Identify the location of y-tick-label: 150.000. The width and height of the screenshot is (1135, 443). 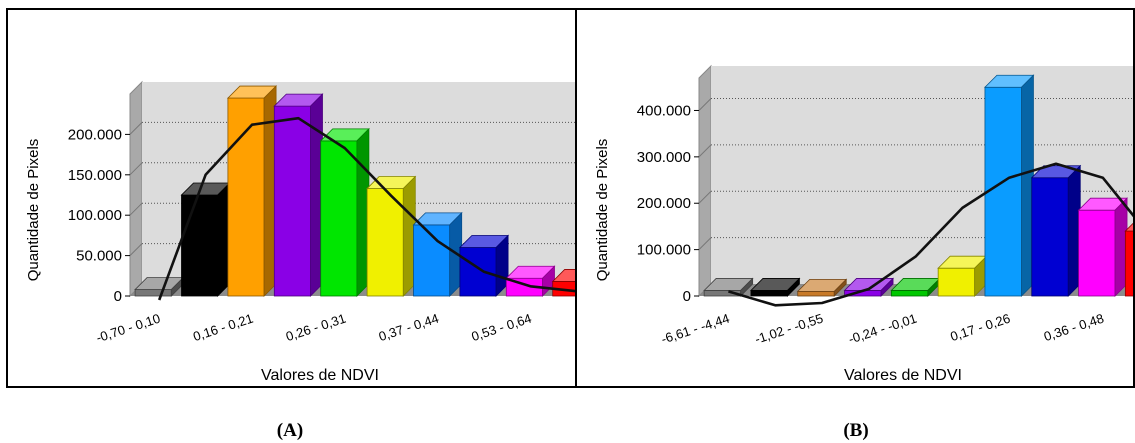
(95, 175).